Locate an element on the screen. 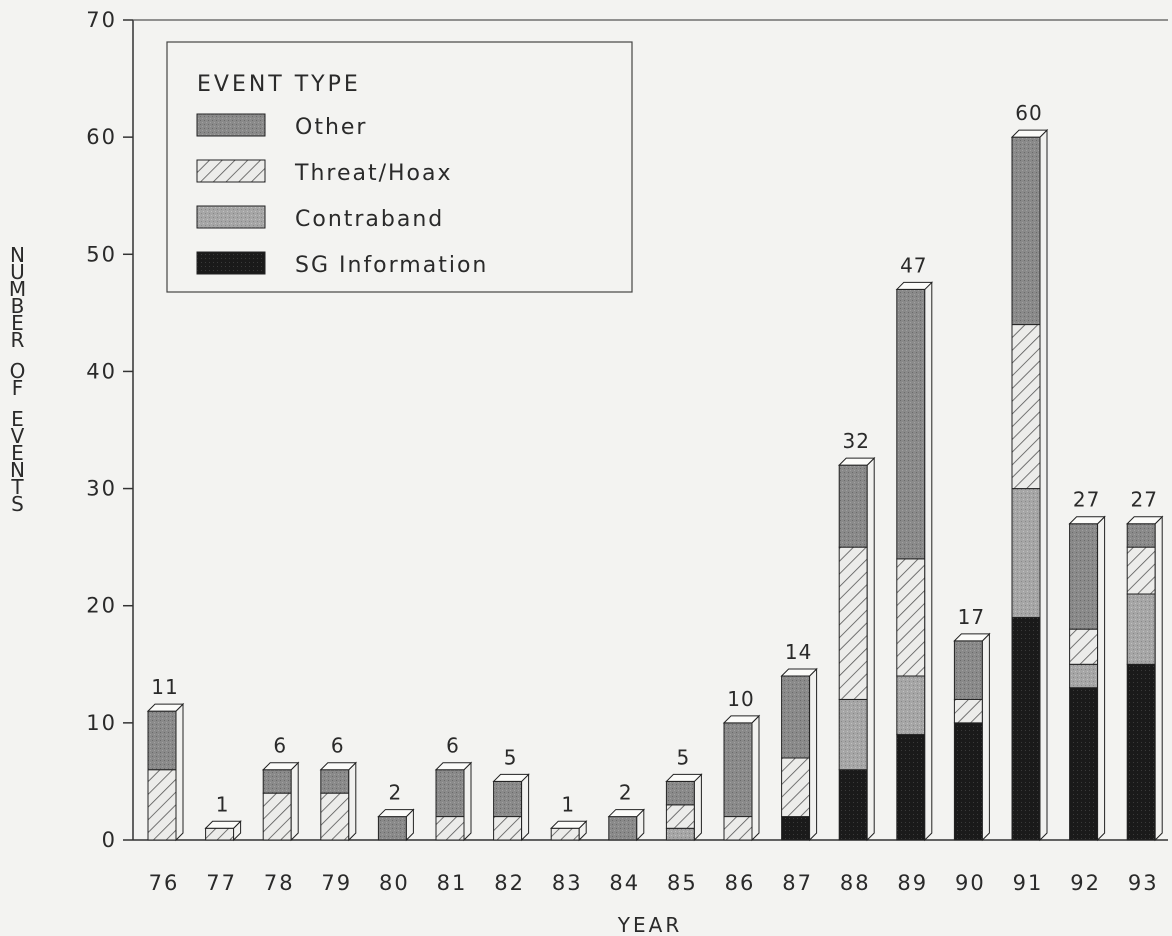 Image resolution: width=1172 pixels, height=936 pixels. y-tick-label: 50 is located at coordinates (101, 254).